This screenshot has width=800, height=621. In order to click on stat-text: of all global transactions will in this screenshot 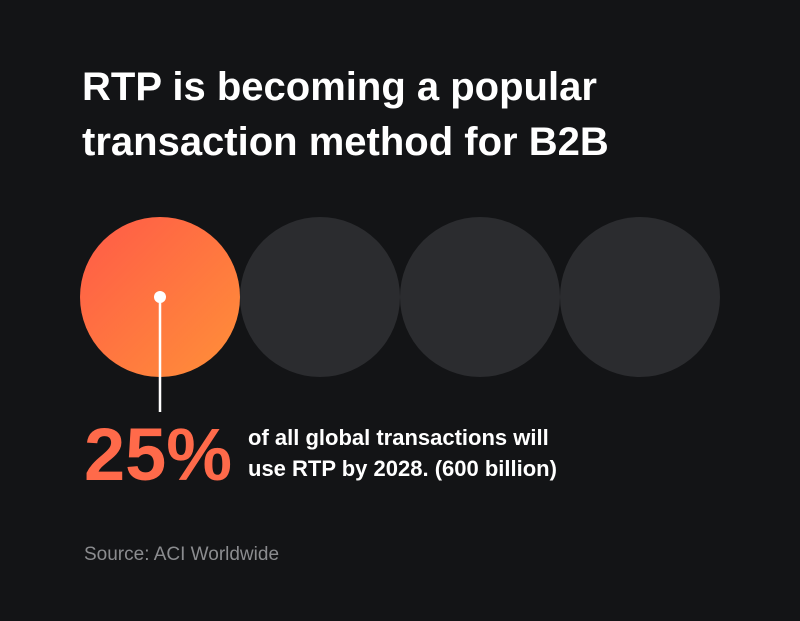, I will do `click(398, 437)`.